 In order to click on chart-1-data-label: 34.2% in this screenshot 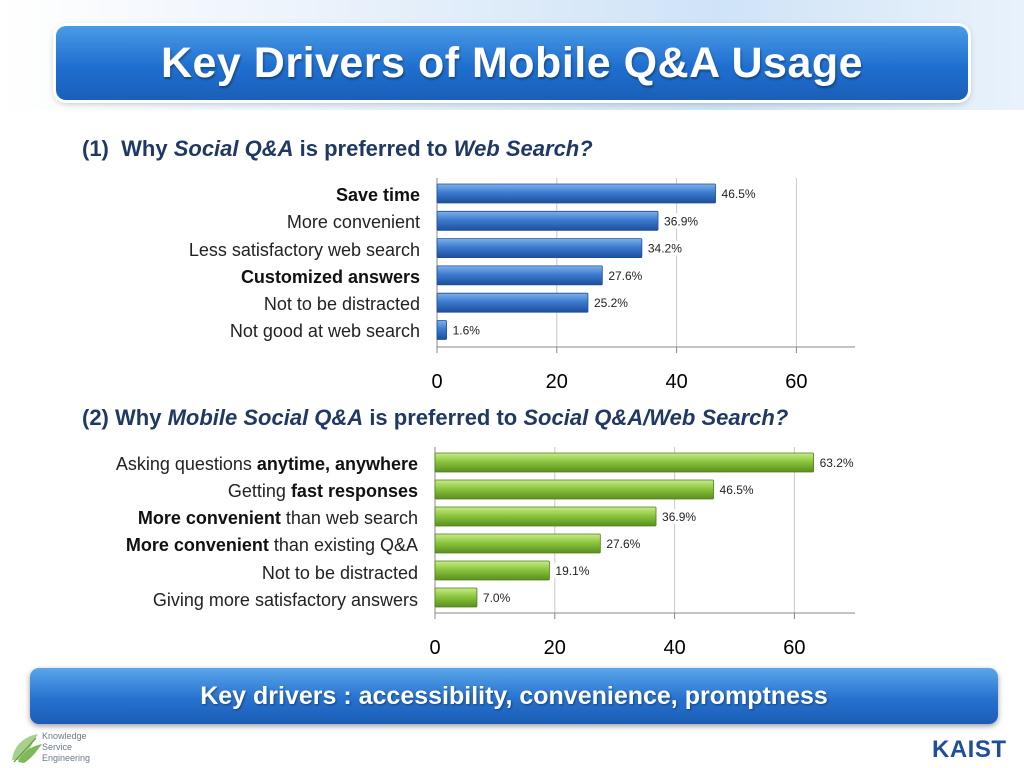, I will do `click(665, 249)`.